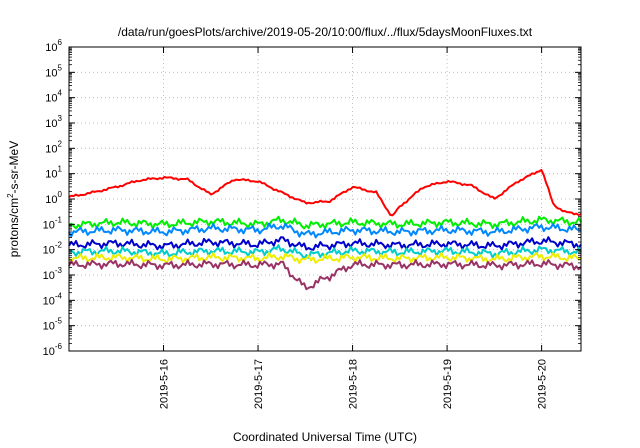 The width and height of the screenshot is (640, 448). I want to click on y-axis-label-main: protons/cm, so click(14, 227).